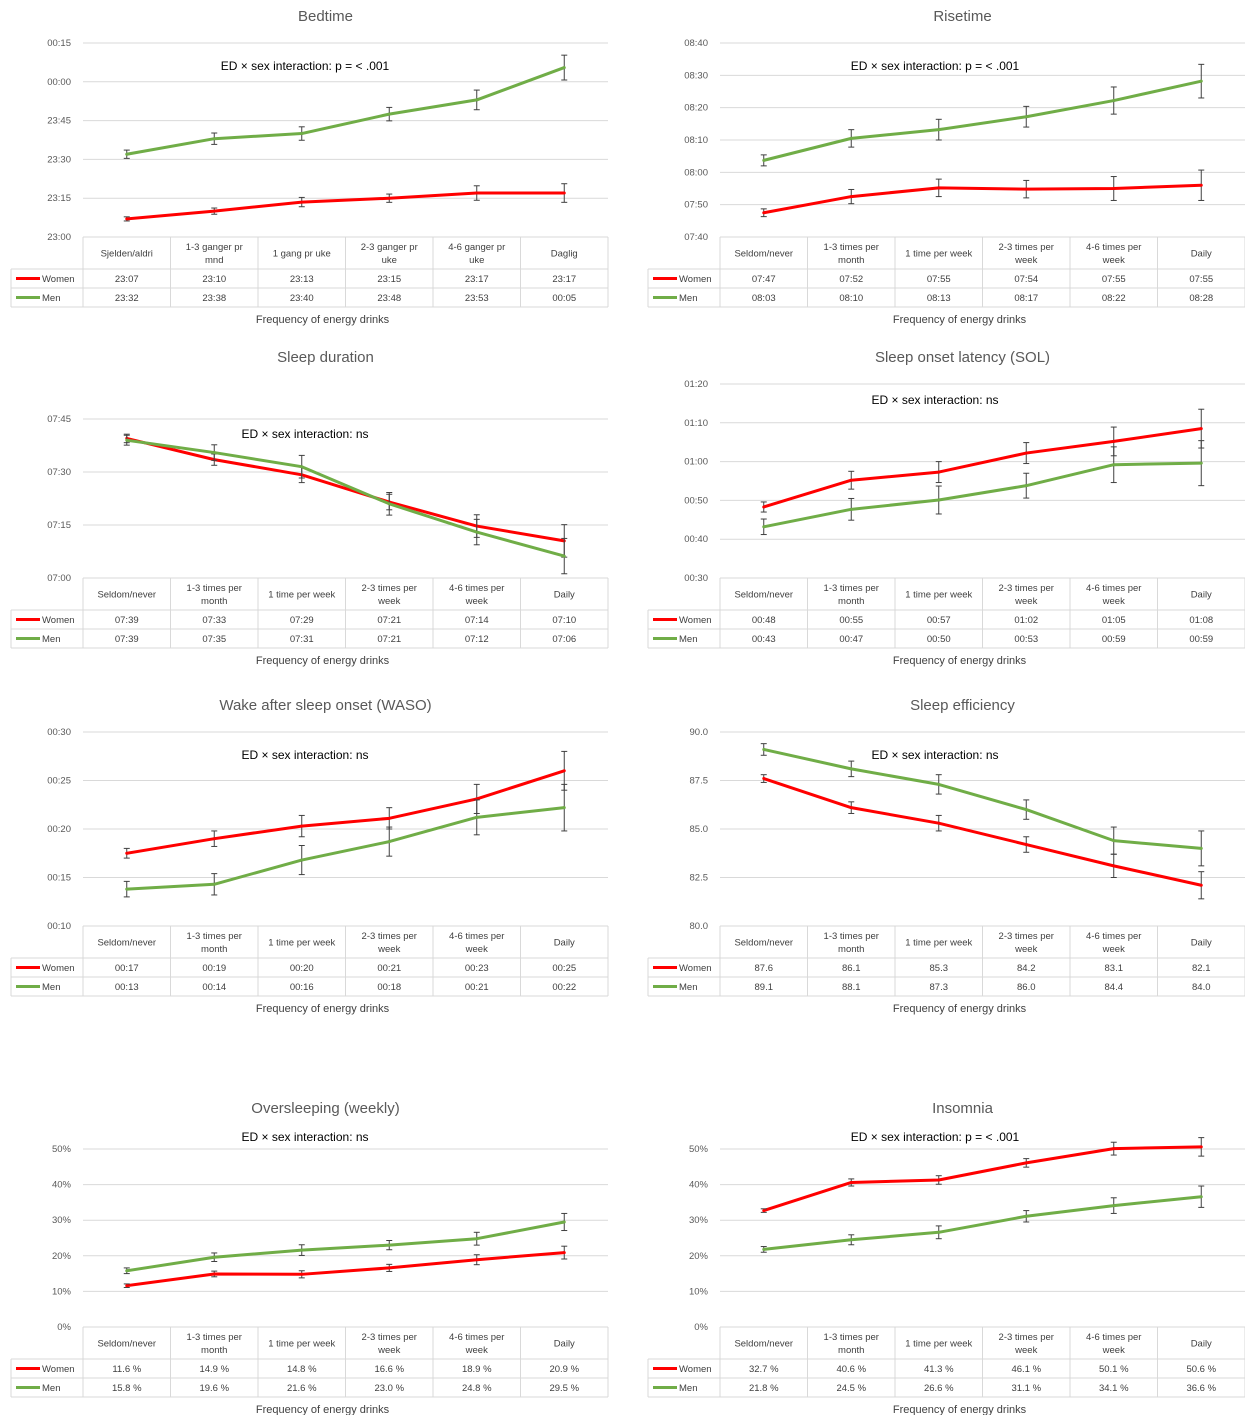  I want to click on table-cell: 23:10, so click(214, 279).